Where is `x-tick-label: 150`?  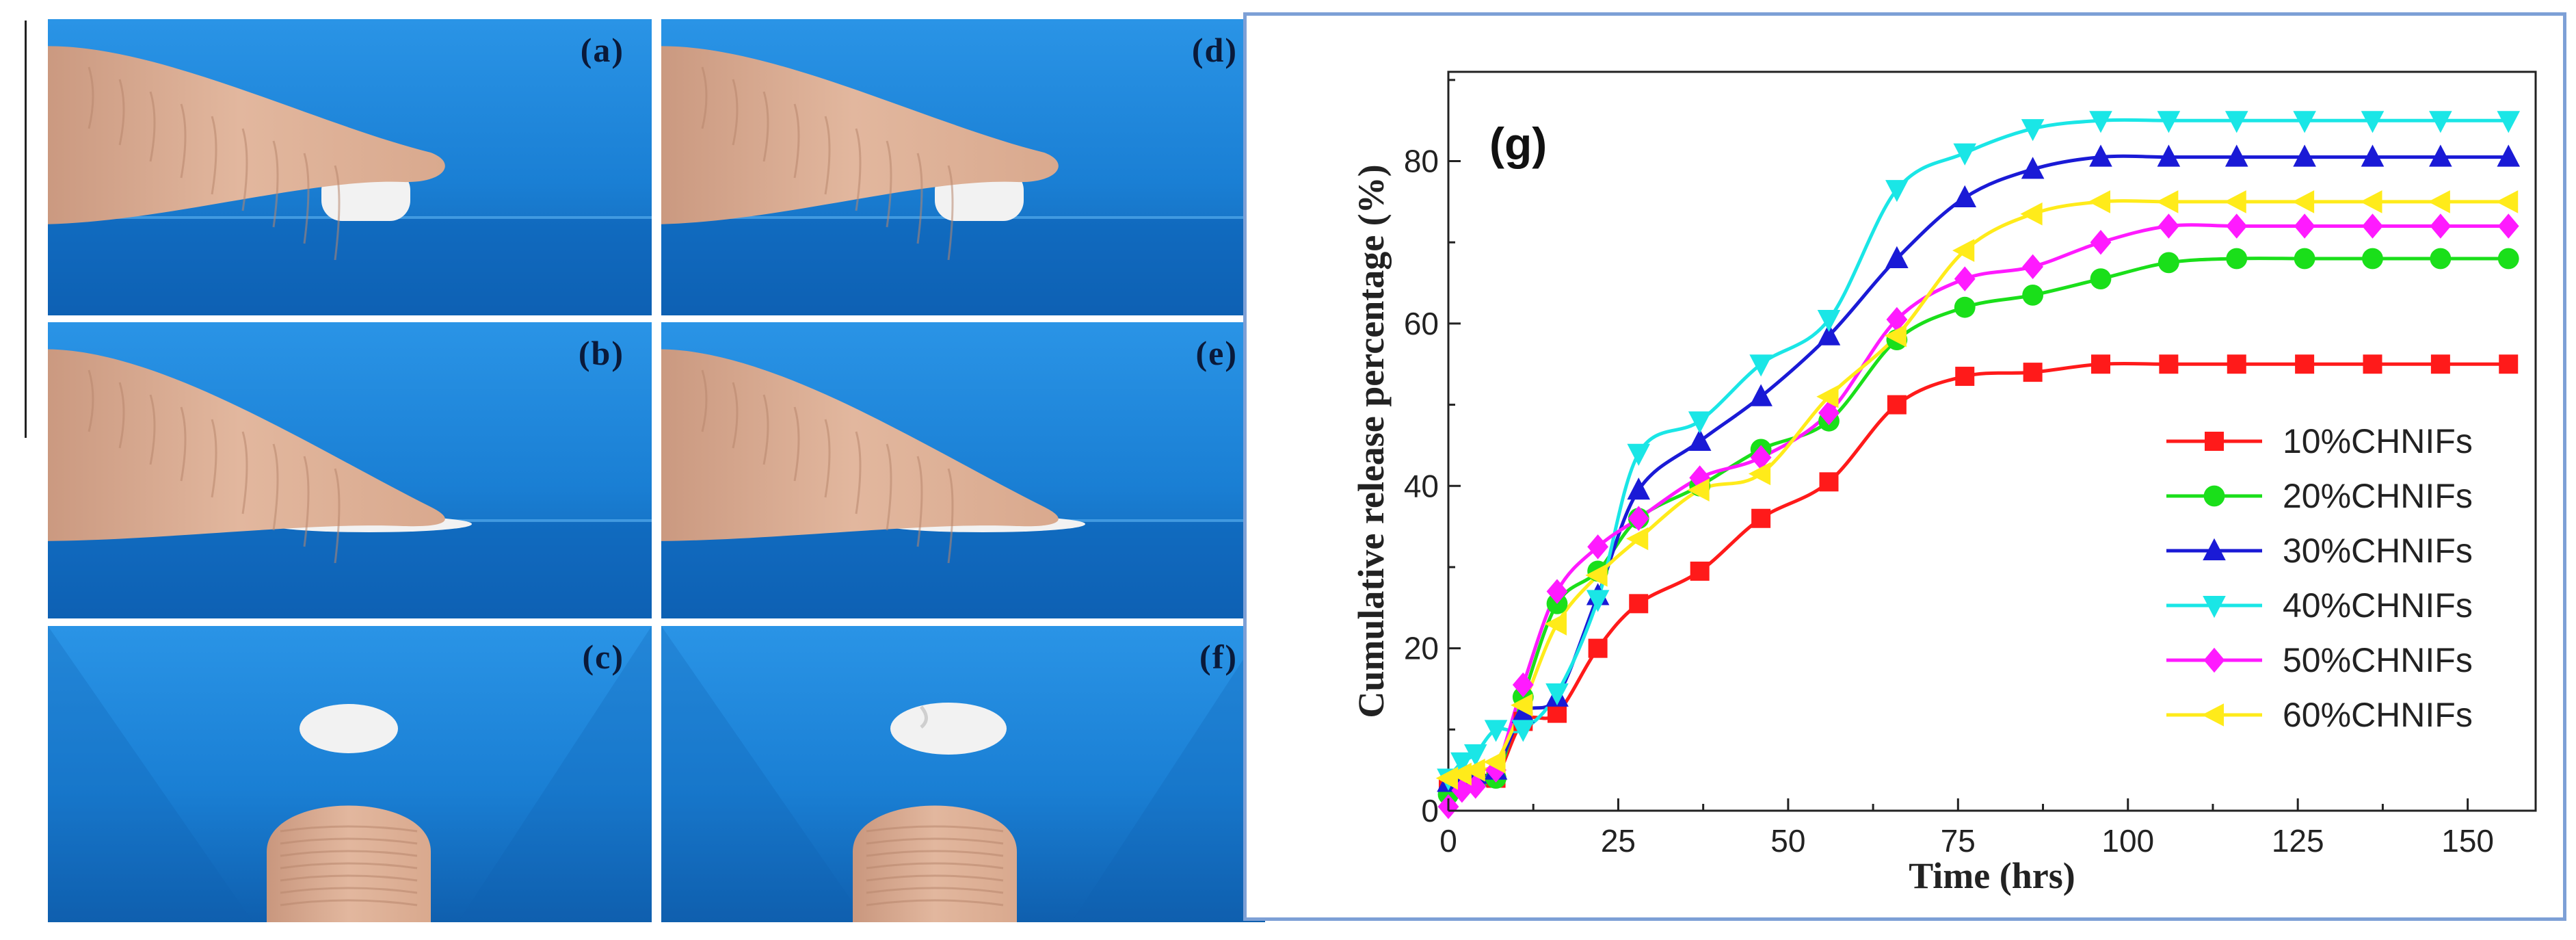
x-tick-label: 150 is located at coordinates (2467, 841).